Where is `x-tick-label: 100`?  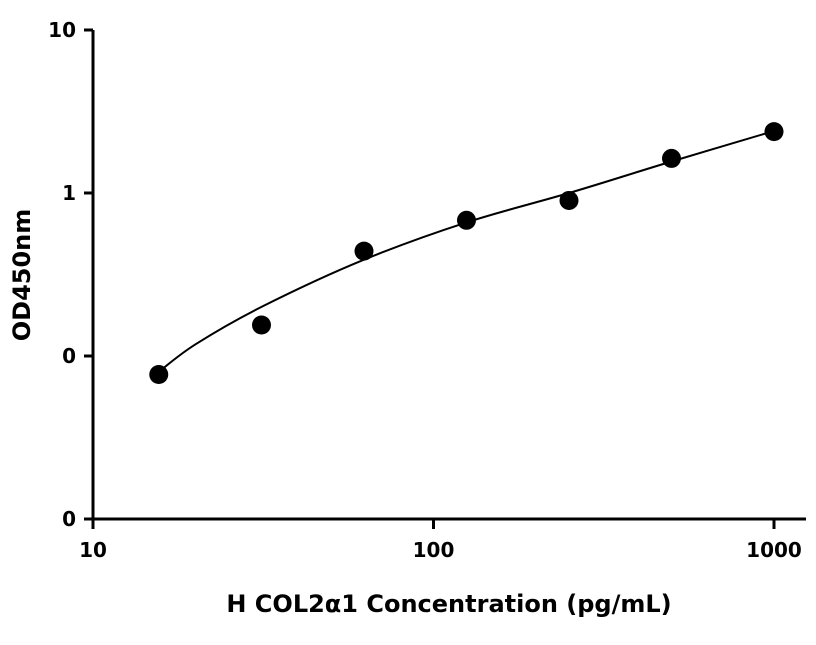
x-tick-label: 100 is located at coordinates (434, 550).